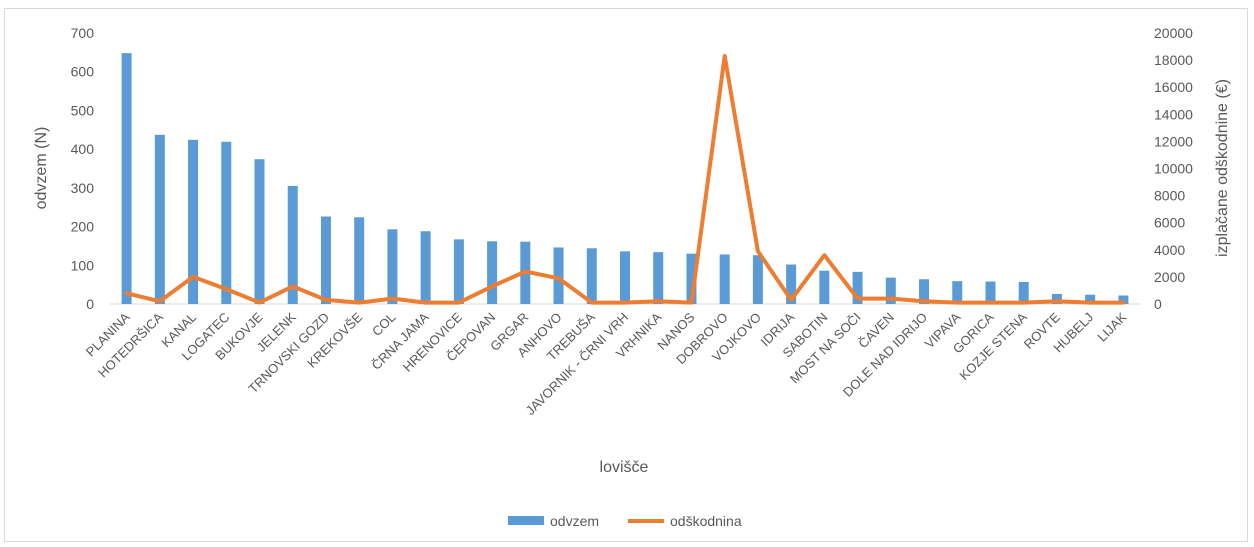 The width and height of the screenshot is (1254, 547). What do you see at coordinates (1173, 141) in the screenshot?
I see `y-right-tick-6: 12000` at bounding box center [1173, 141].